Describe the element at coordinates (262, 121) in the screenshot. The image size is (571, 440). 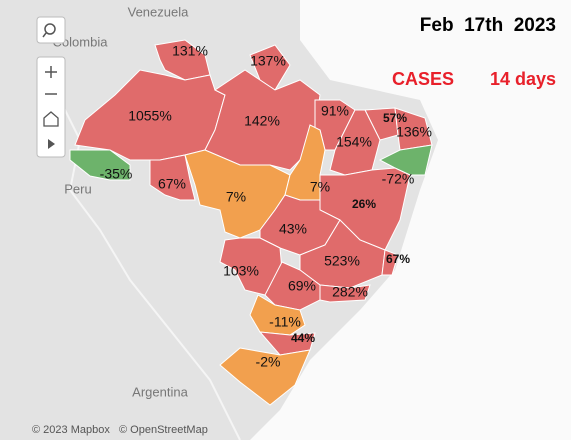
I see `region-label: 142%` at that location.